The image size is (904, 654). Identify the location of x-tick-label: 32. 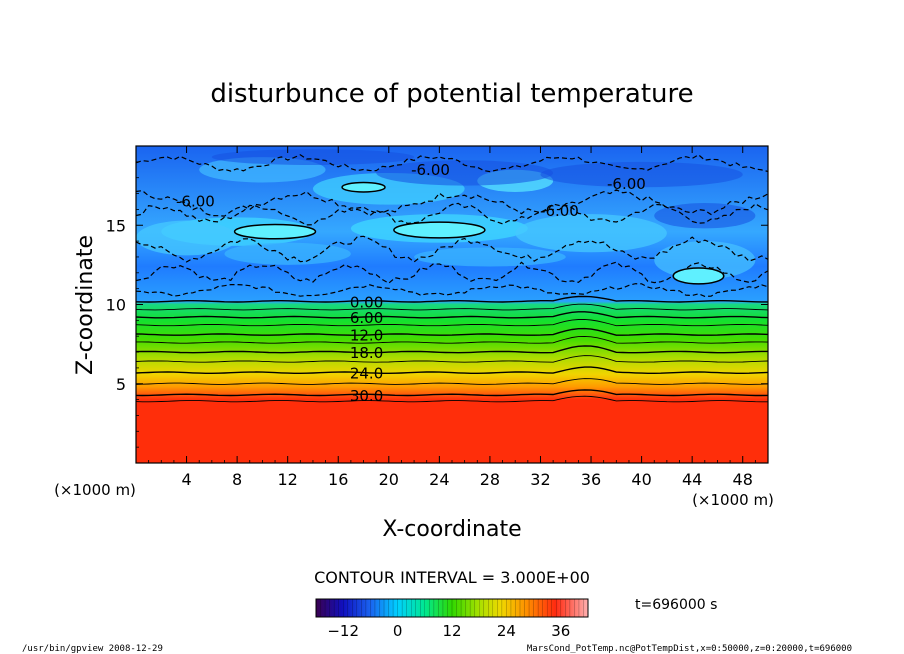
(540, 479).